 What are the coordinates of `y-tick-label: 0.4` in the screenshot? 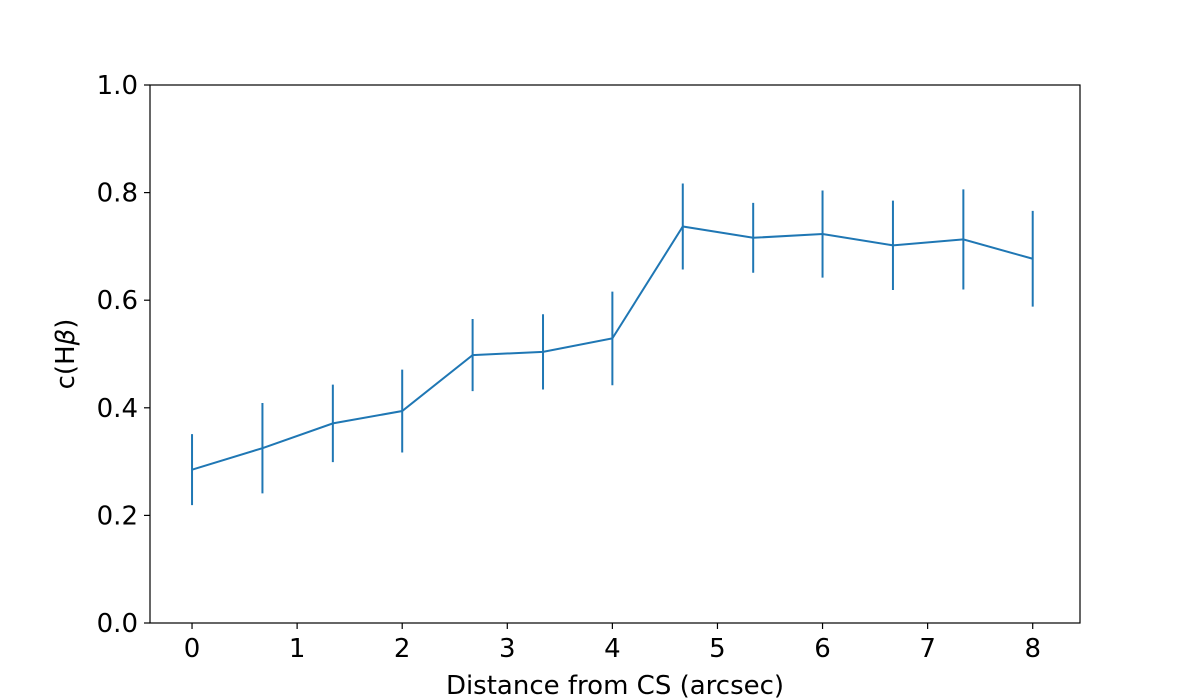 It's located at (117, 409).